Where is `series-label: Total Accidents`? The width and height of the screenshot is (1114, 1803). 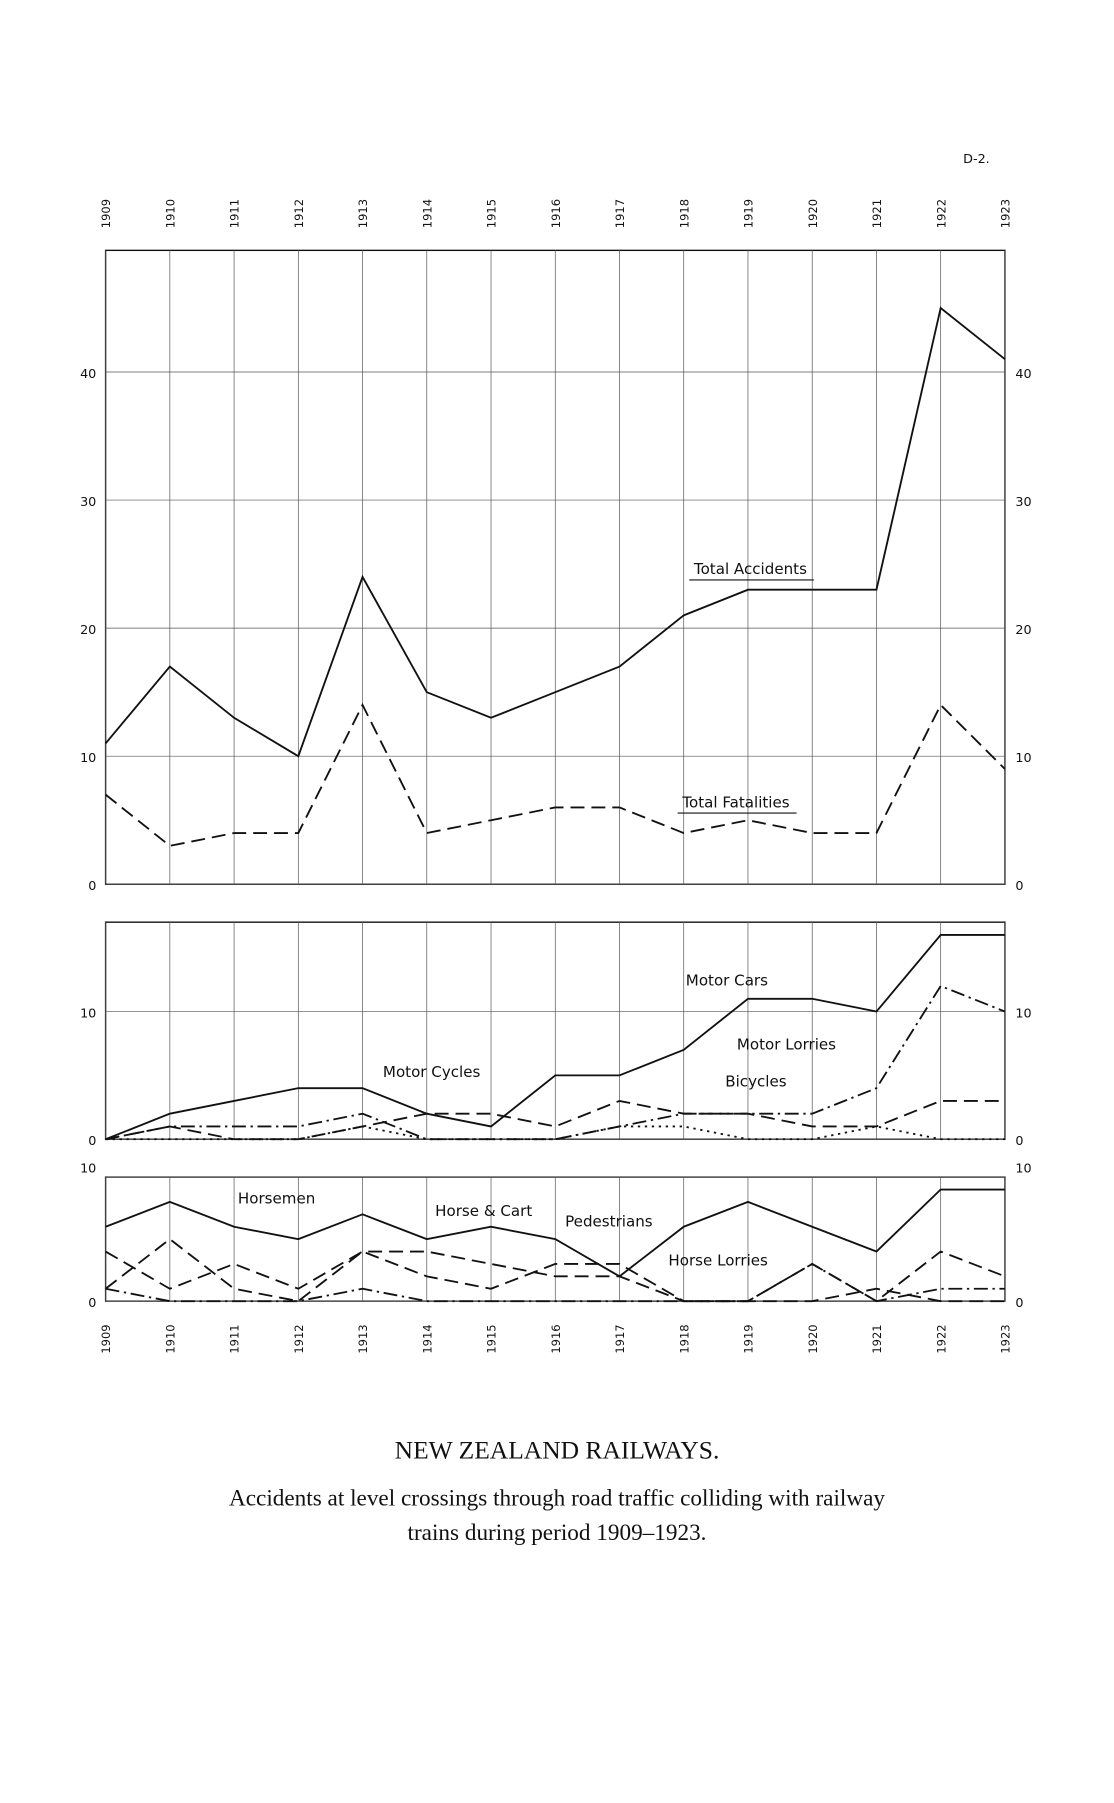 series-label: Total Accidents is located at coordinates (750, 569).